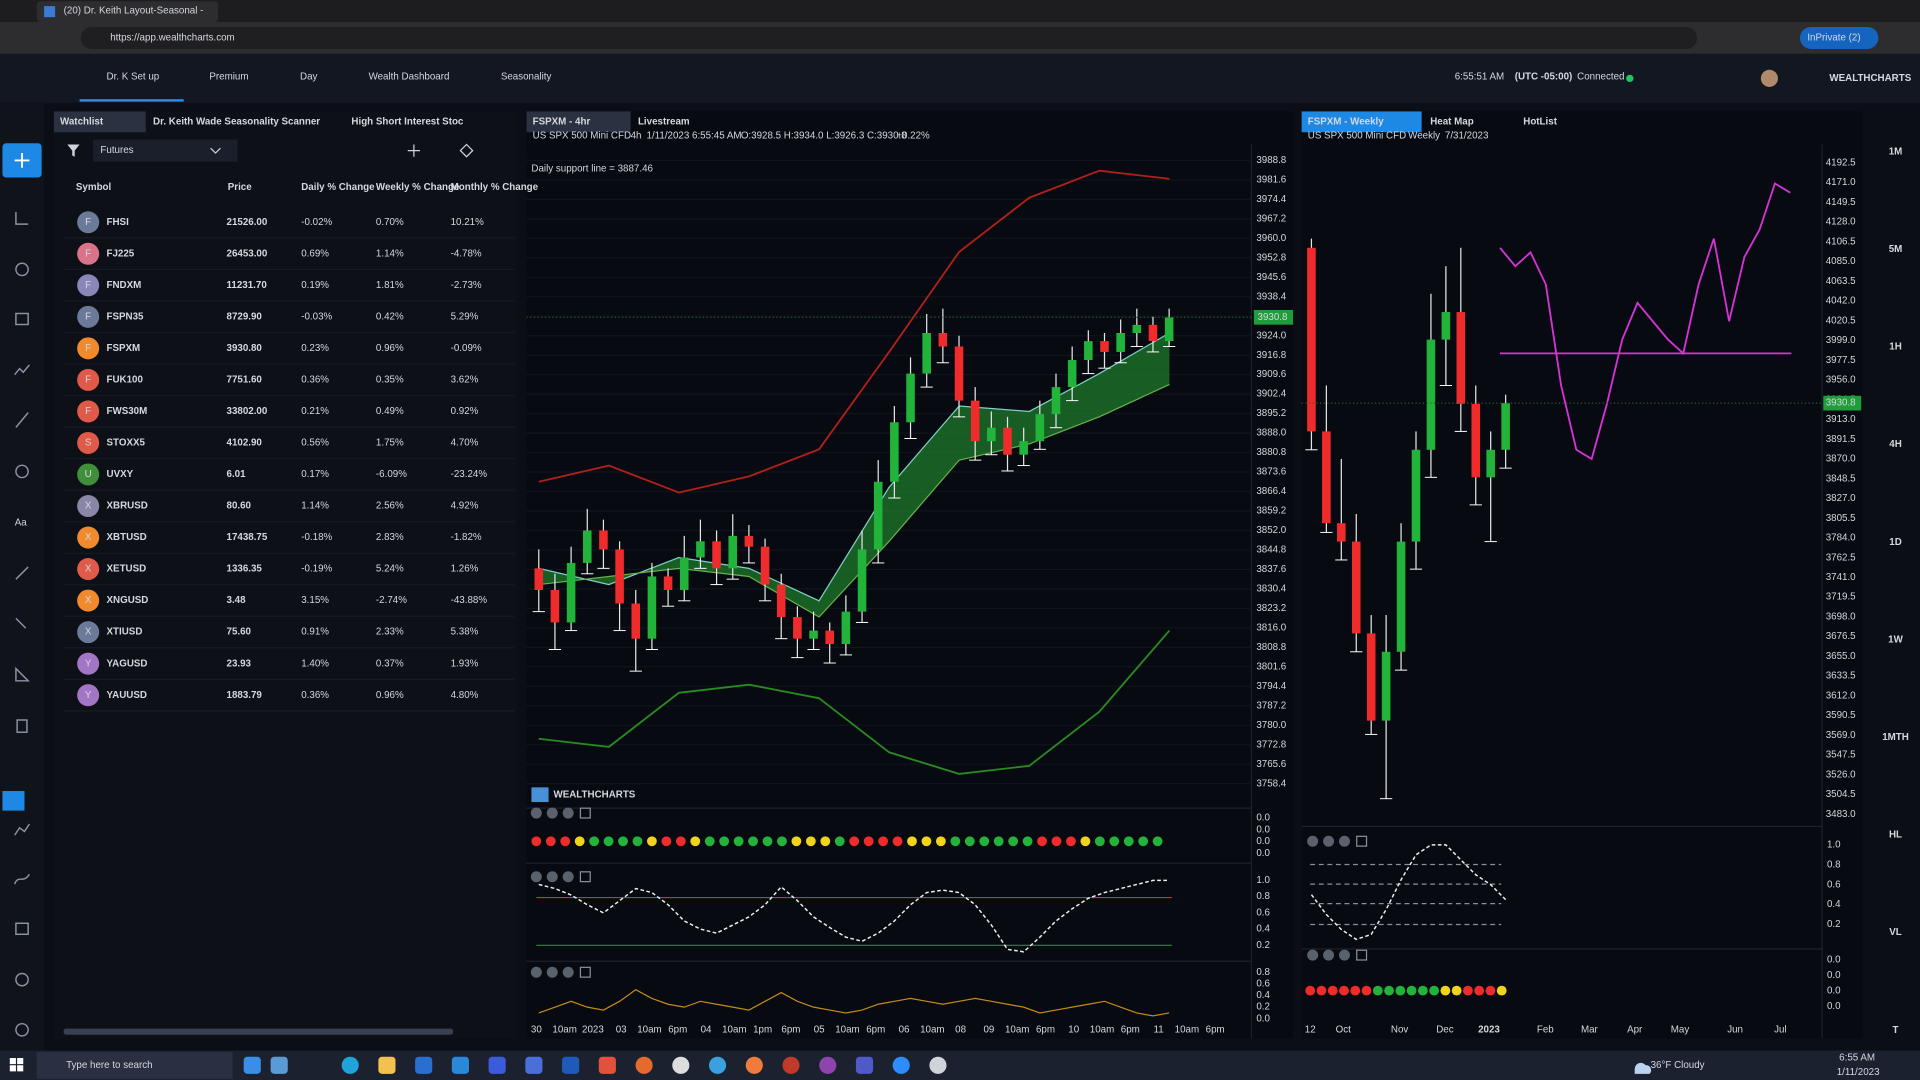 This screenshot has width=1920, height=1080. I want to click on column-header: Symbol, so click(94, 187).